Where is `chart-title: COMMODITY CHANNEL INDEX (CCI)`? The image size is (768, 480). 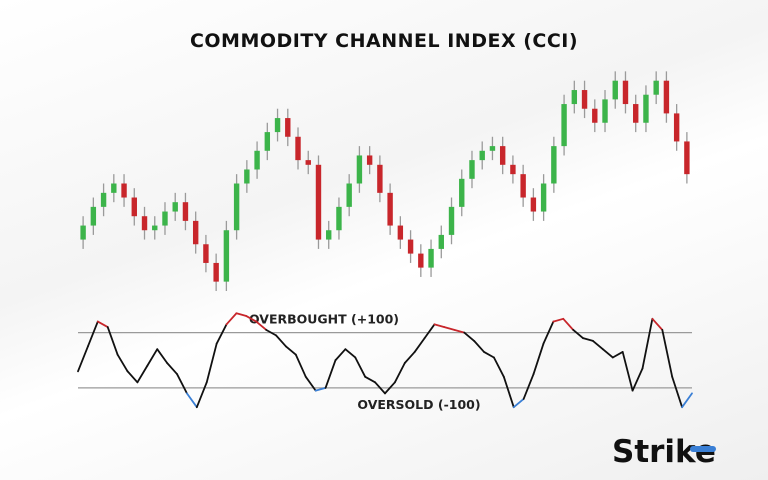 chart-title: COMMODITY CHANNEL INDEX (CCI) is located at coordinates (384, 41).